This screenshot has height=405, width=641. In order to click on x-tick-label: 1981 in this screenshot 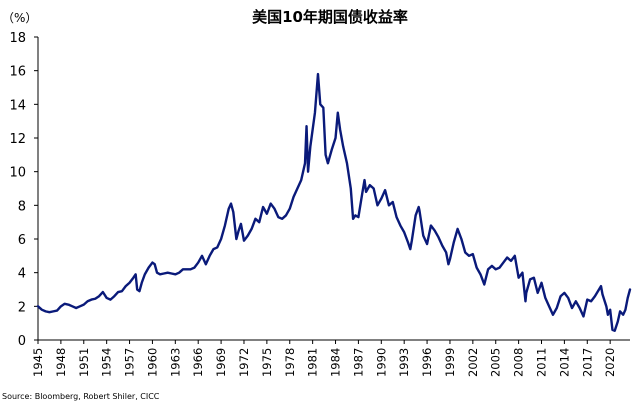, I will do `click(313, 362)`.